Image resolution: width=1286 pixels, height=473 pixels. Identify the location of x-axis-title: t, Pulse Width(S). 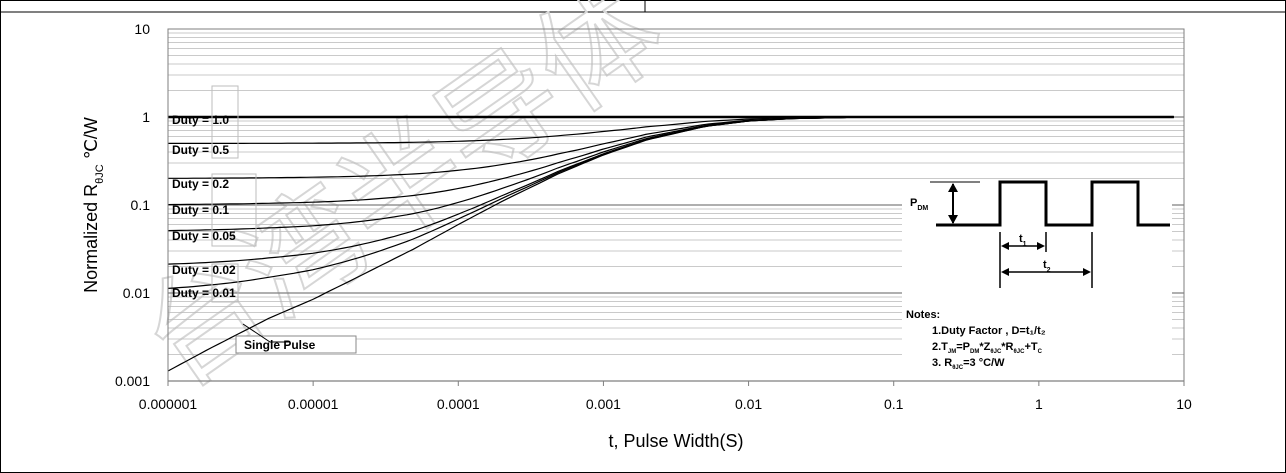
(675, 441).